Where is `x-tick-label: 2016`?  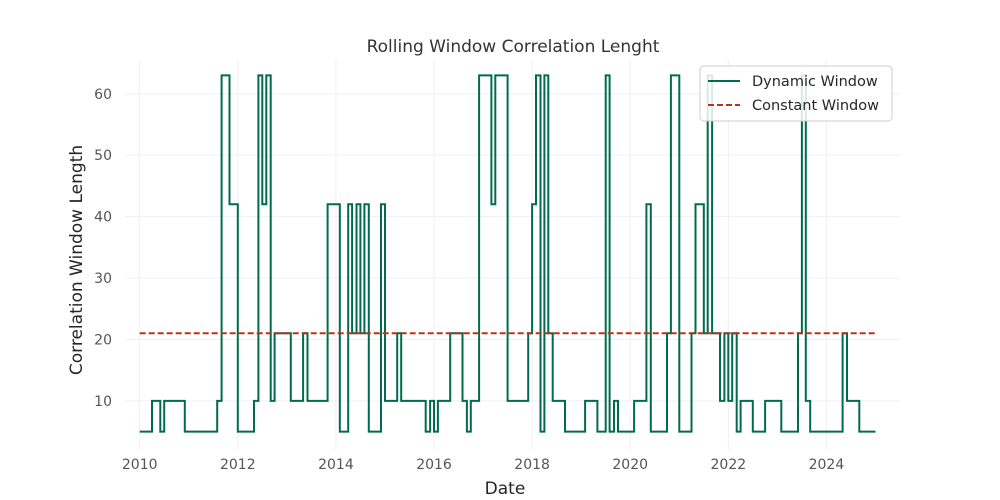
x-tick-label: 2016 is located at coordinates (434, 465).